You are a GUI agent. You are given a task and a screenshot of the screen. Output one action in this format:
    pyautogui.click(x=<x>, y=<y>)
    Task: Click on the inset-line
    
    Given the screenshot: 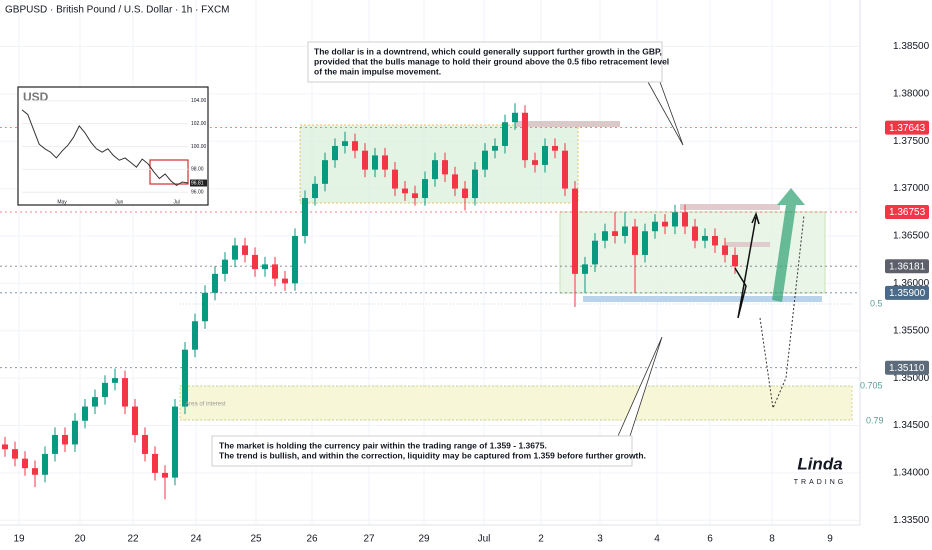 What is the action you would take?
    pyautogui.click(x=105, y=148)
    